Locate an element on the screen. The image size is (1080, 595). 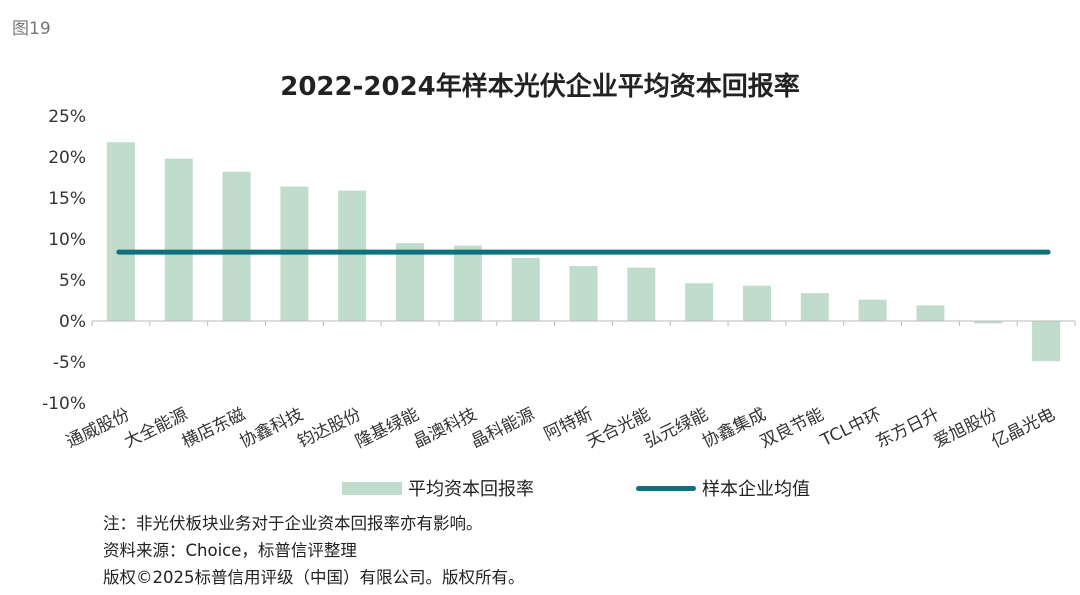
x-tick-label: 弘元绿能 is located at coordinates (676, 429).